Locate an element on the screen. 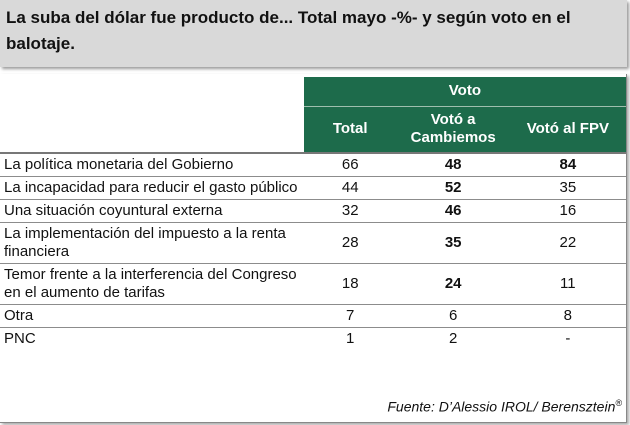  cell-value: 8 is located at coordinates (567, 316).